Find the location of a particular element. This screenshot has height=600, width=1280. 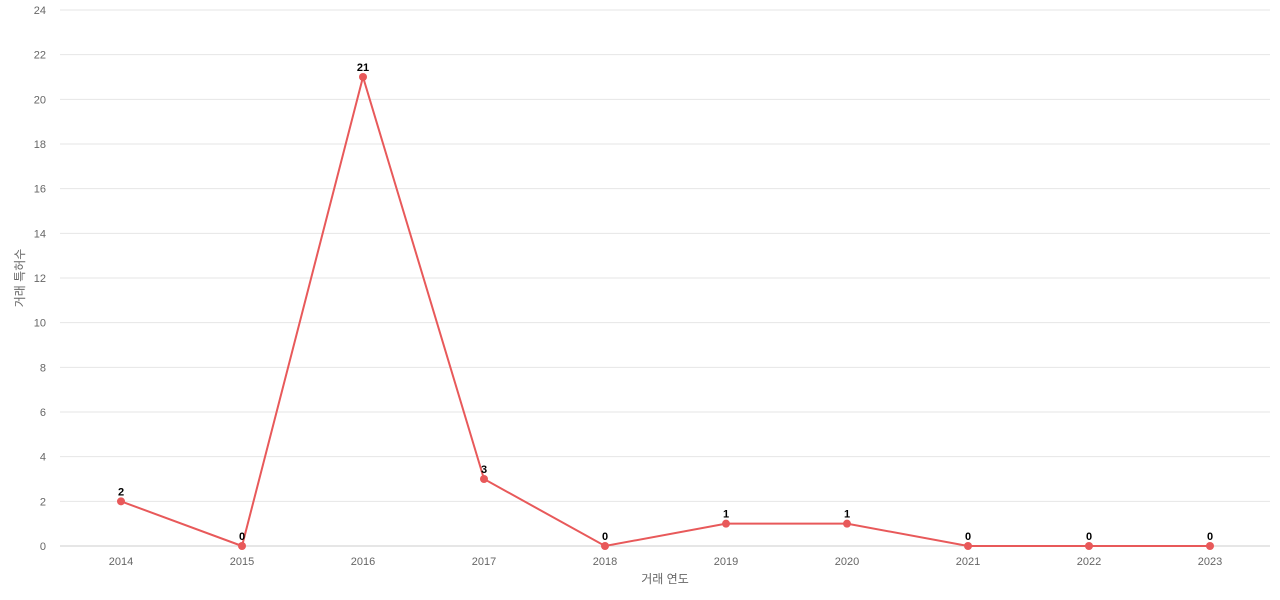

y-tick-label: 4 is located at coordinates (43, 458).